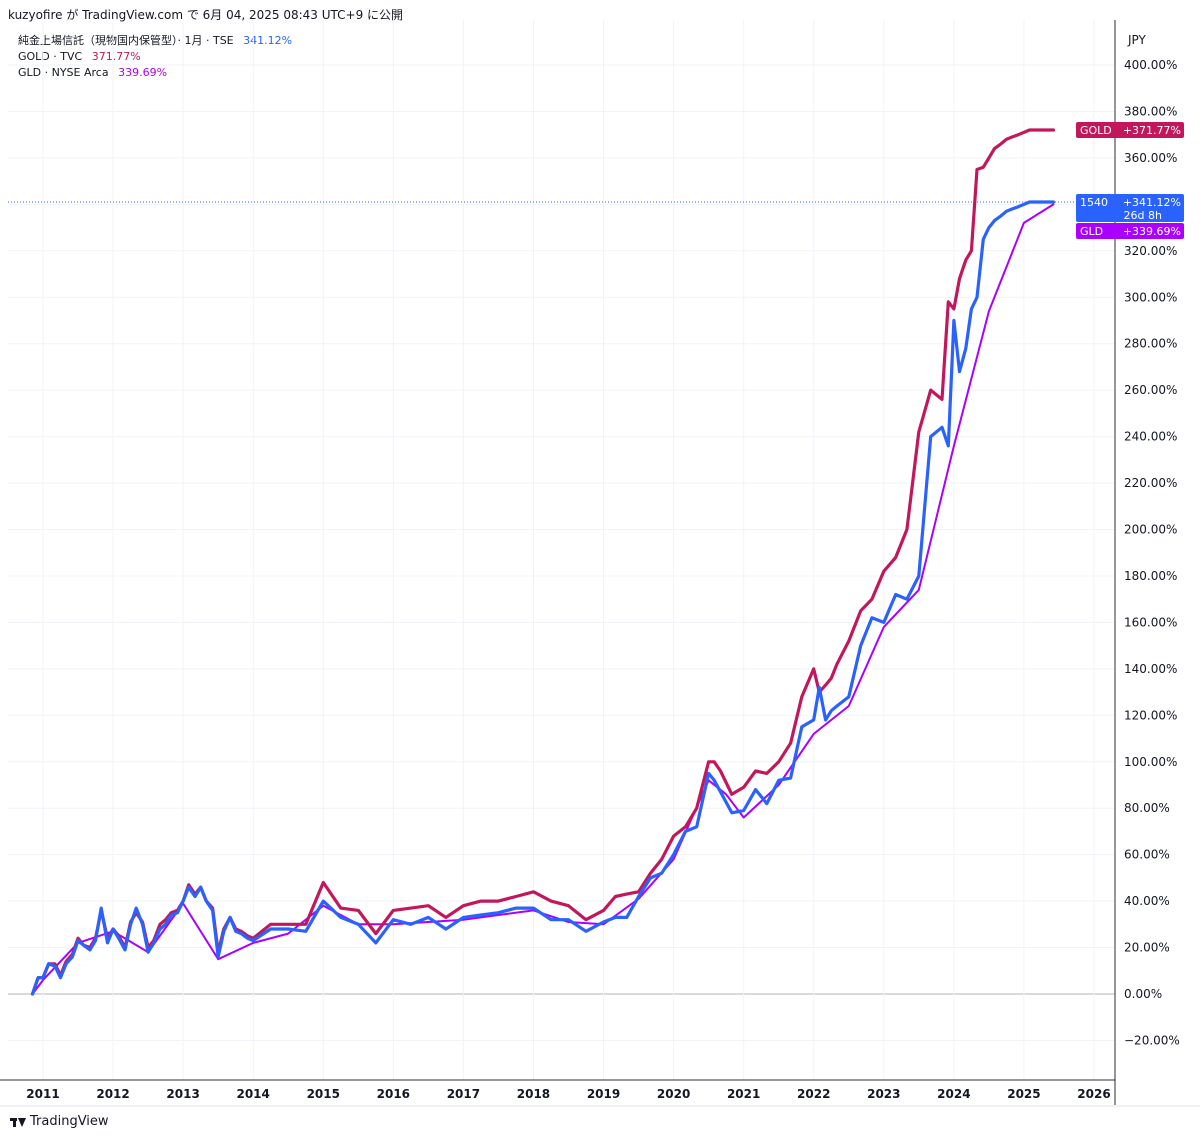 The image size is (1200, 1139). What do you see at coordinates (1150, 762) in the screenshot?
I see `y-tick-label: 100.00%` at bounding box center [1150, 762].